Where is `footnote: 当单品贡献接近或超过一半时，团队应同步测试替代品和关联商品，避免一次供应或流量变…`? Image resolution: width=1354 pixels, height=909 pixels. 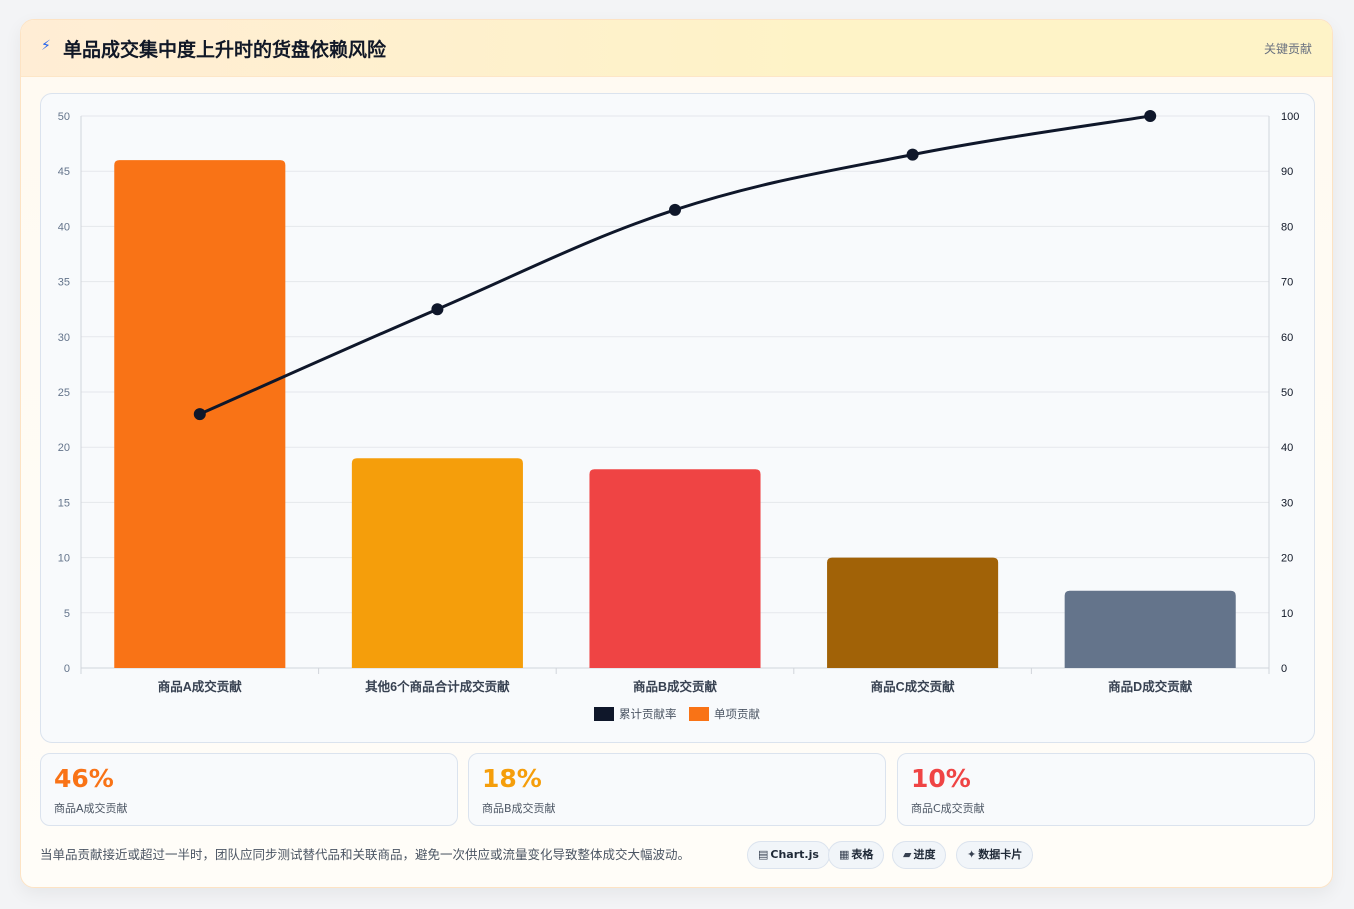
footnote: 当单品贡献接近或超过一半时，团队应同步测试替代品和关联商品，避免一次供应或流量变… is located at coordinates (365, 854).